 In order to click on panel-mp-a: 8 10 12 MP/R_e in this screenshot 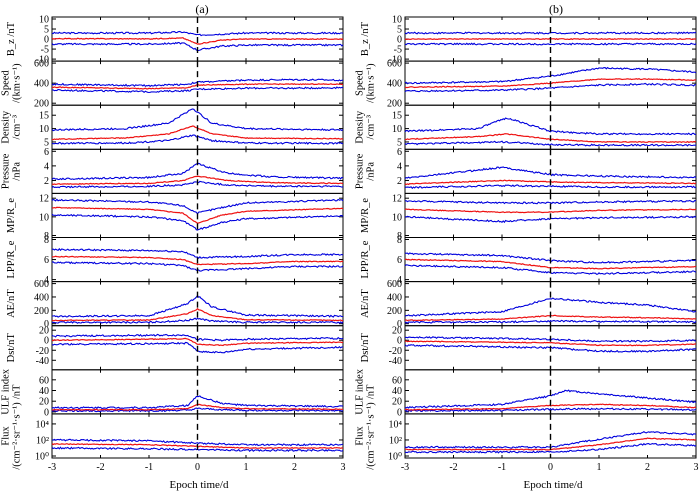, I will do `click(175, 217)`.